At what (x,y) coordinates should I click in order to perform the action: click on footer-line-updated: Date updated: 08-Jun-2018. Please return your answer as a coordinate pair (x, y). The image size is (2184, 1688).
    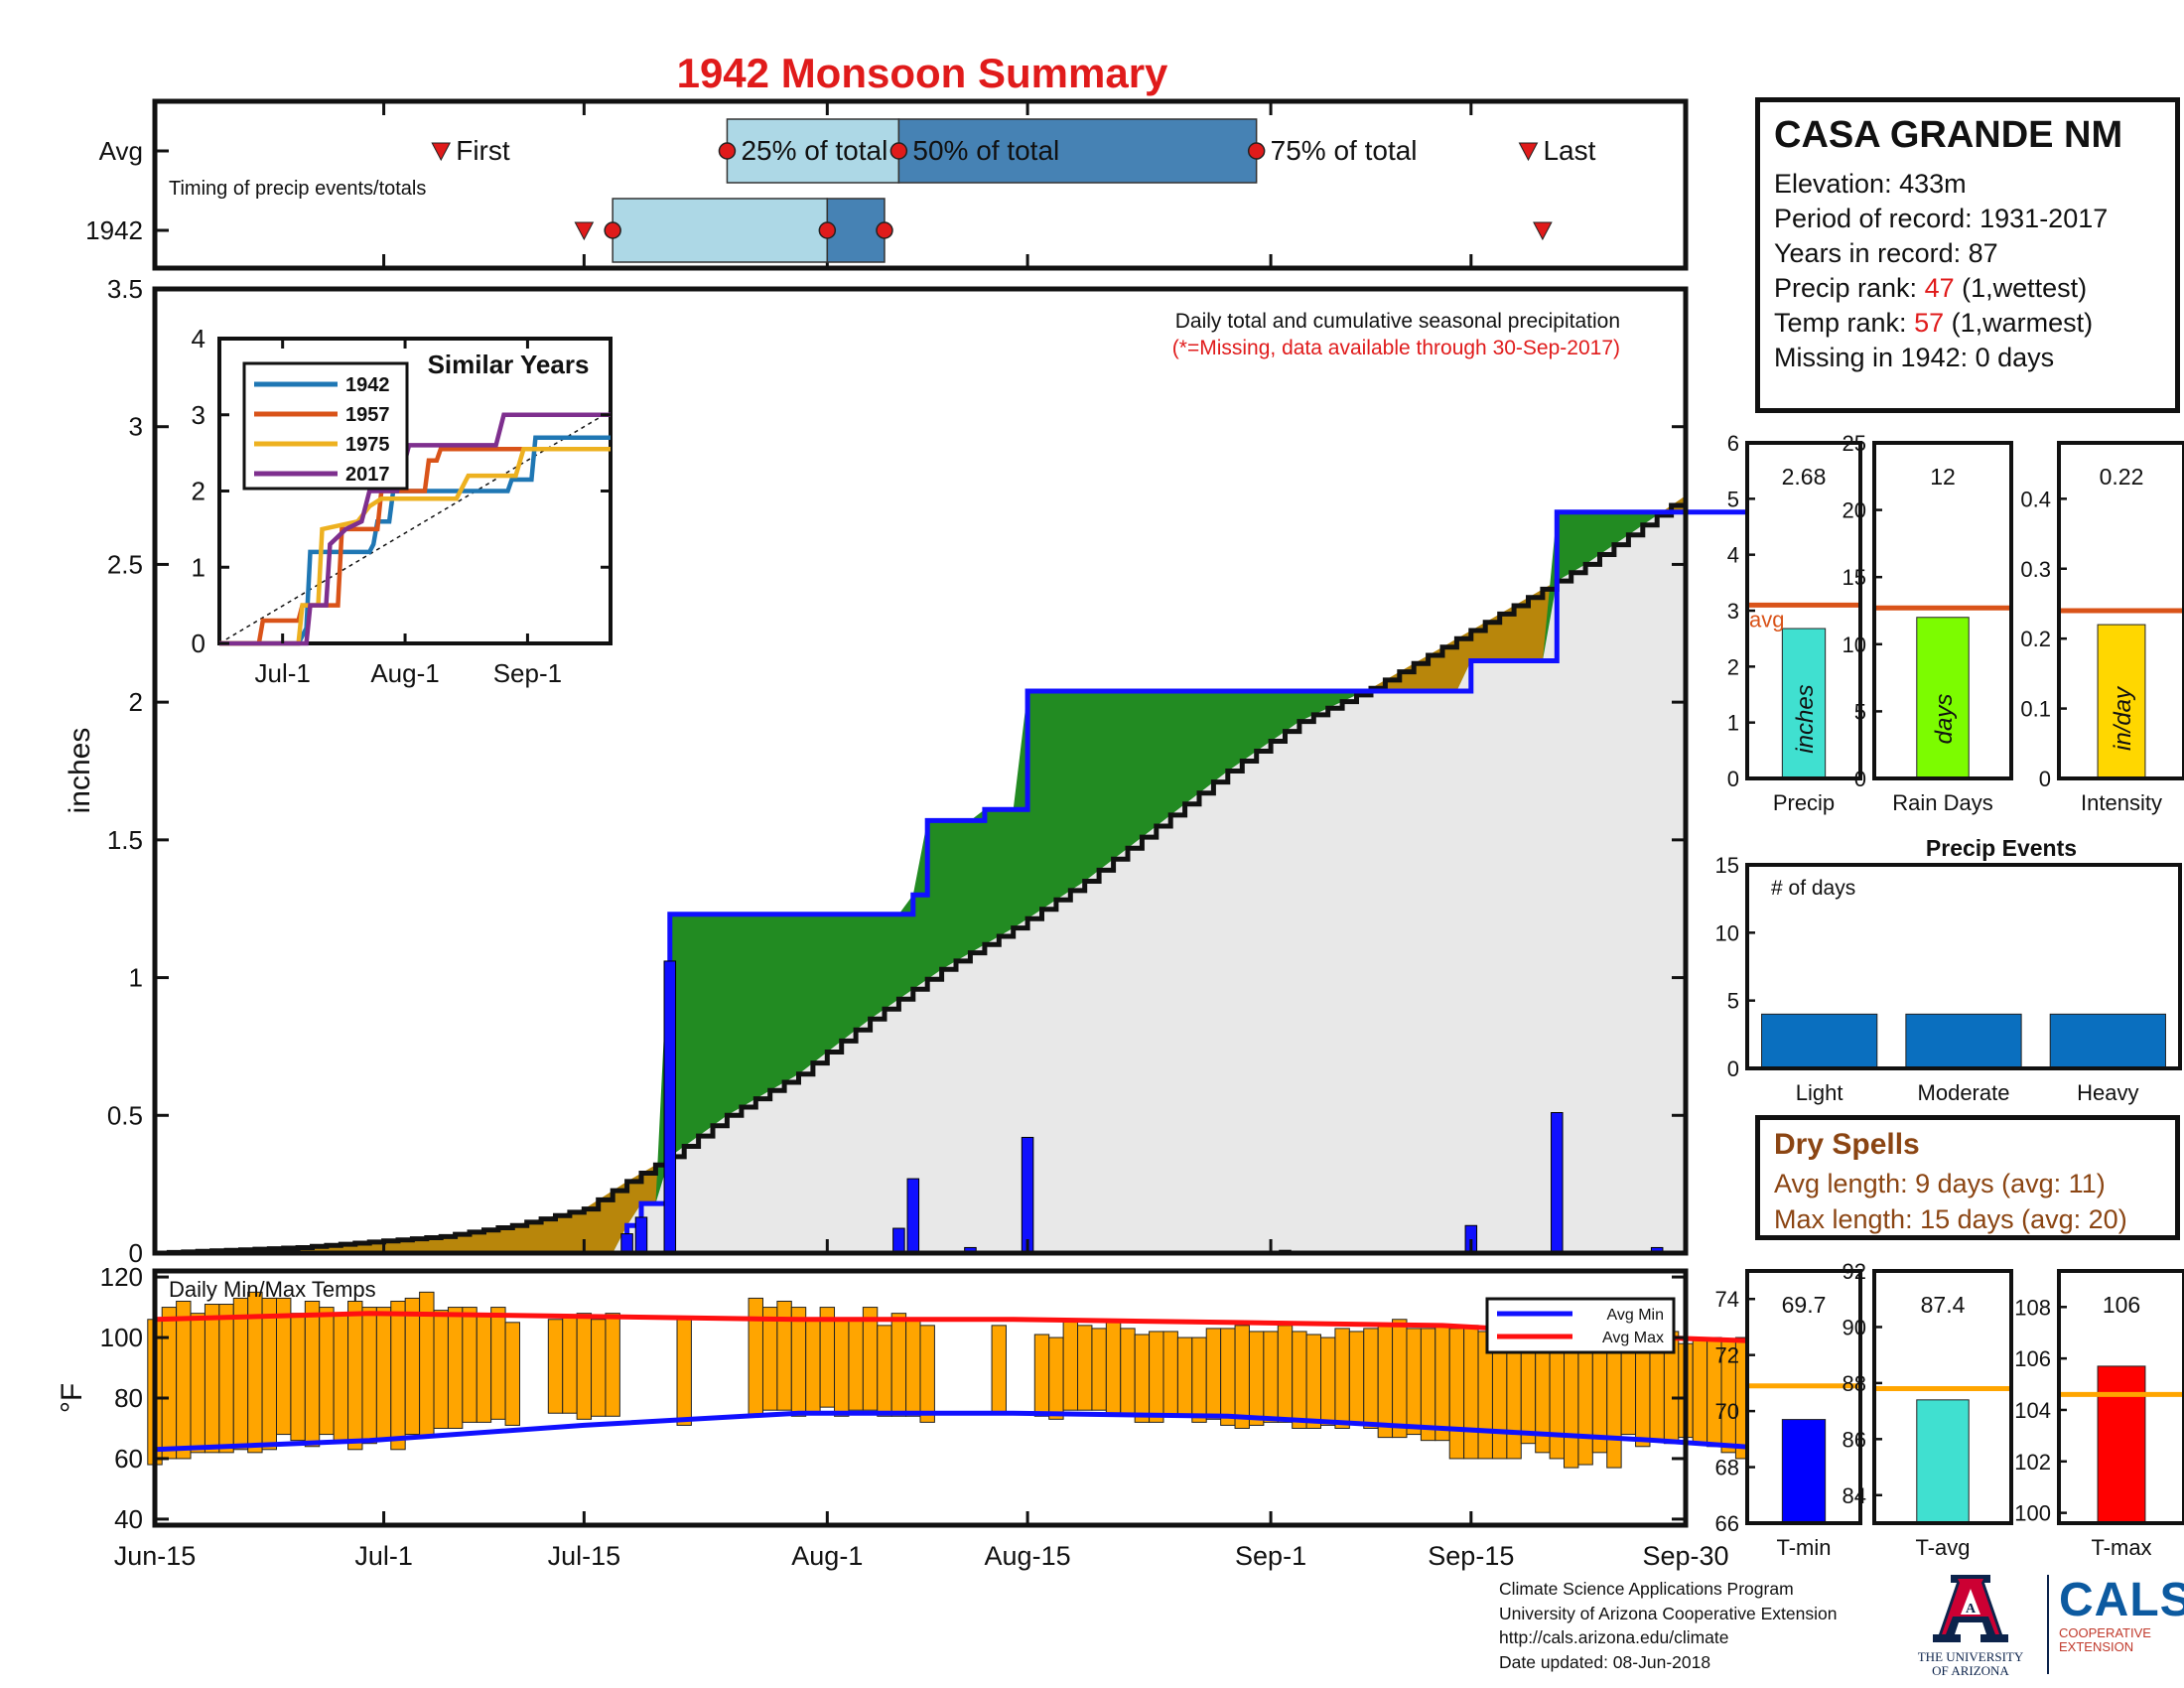
    Looking at the image, I should click on (1605, 1661).